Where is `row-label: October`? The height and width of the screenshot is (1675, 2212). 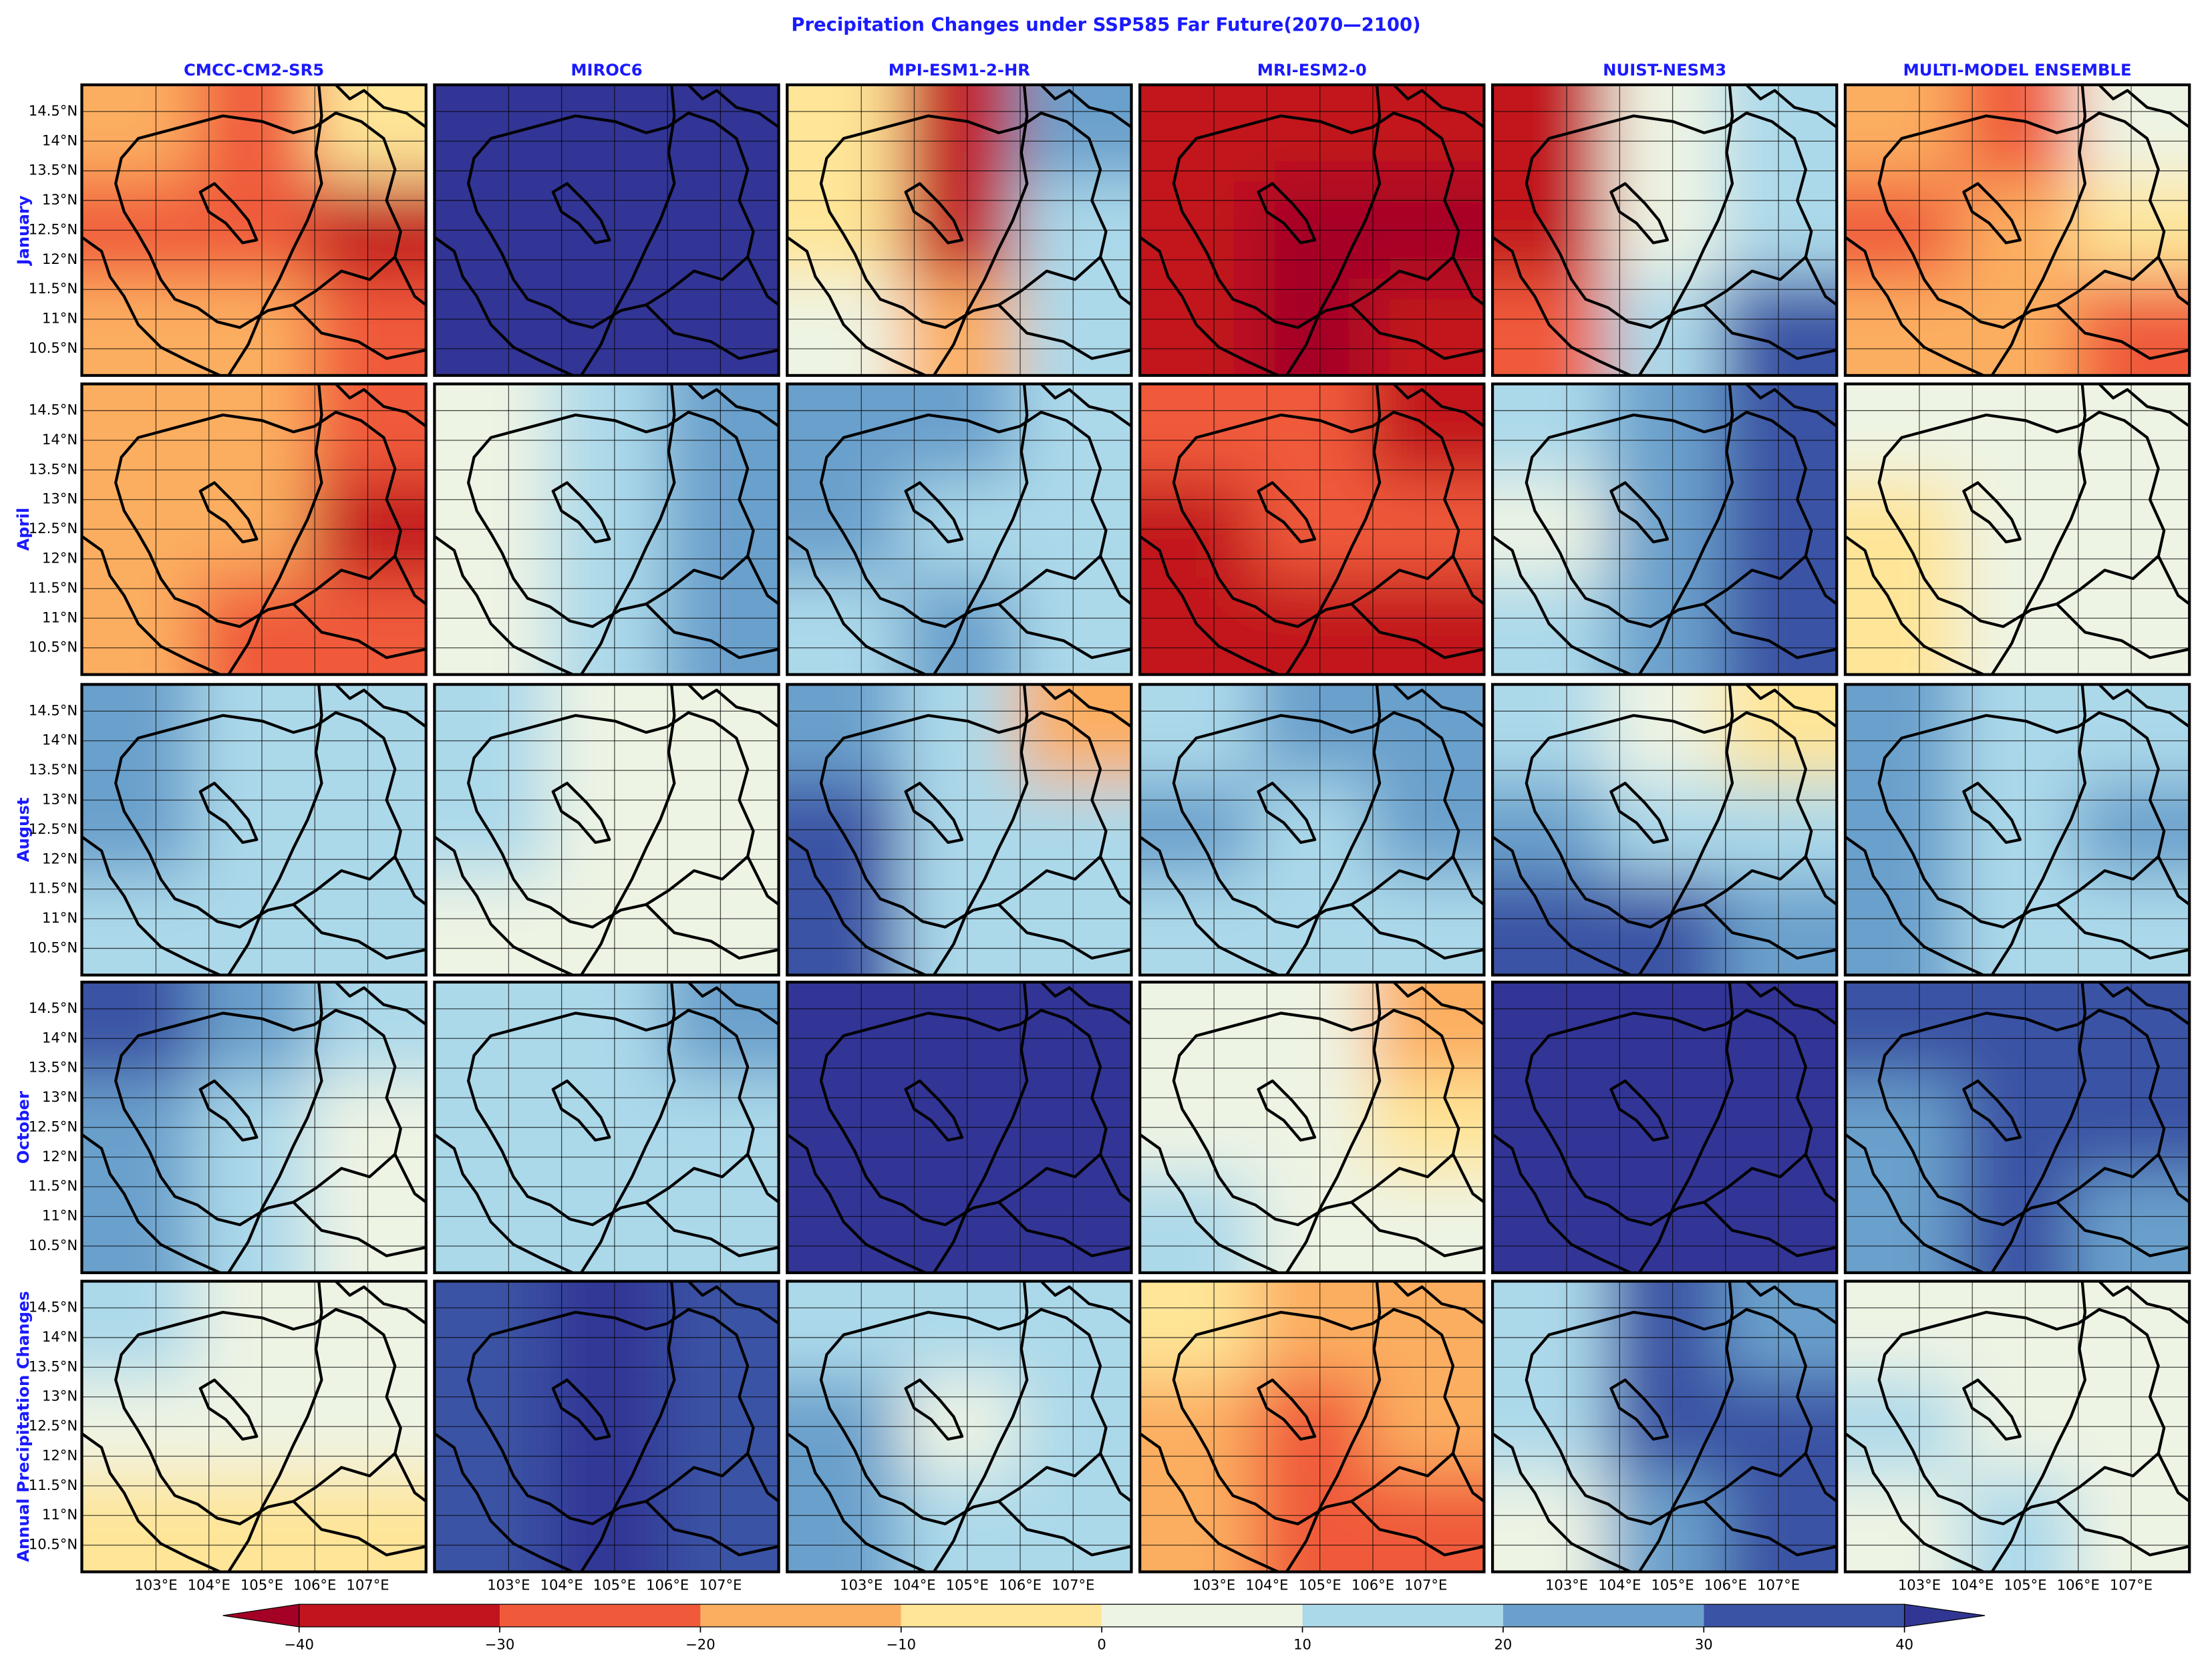 row-label: October is located at coordinates (23, 1127).